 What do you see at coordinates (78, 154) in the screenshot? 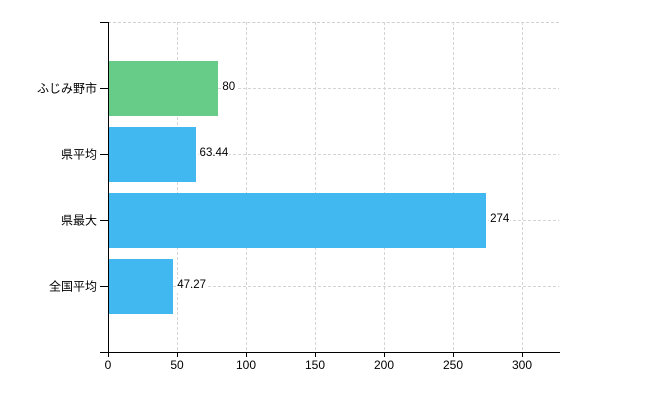
I see `category-label: 県平均` at bounding box center [78, 154].